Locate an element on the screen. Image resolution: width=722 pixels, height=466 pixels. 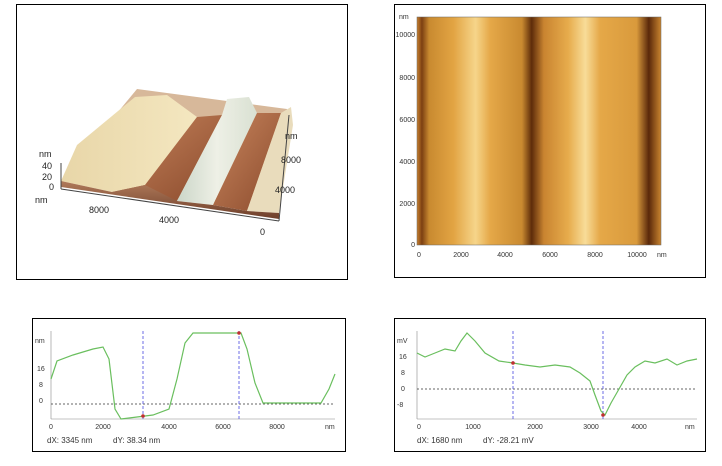
map-x-tick-8000: 8000 is located at coordinates (595, 255).